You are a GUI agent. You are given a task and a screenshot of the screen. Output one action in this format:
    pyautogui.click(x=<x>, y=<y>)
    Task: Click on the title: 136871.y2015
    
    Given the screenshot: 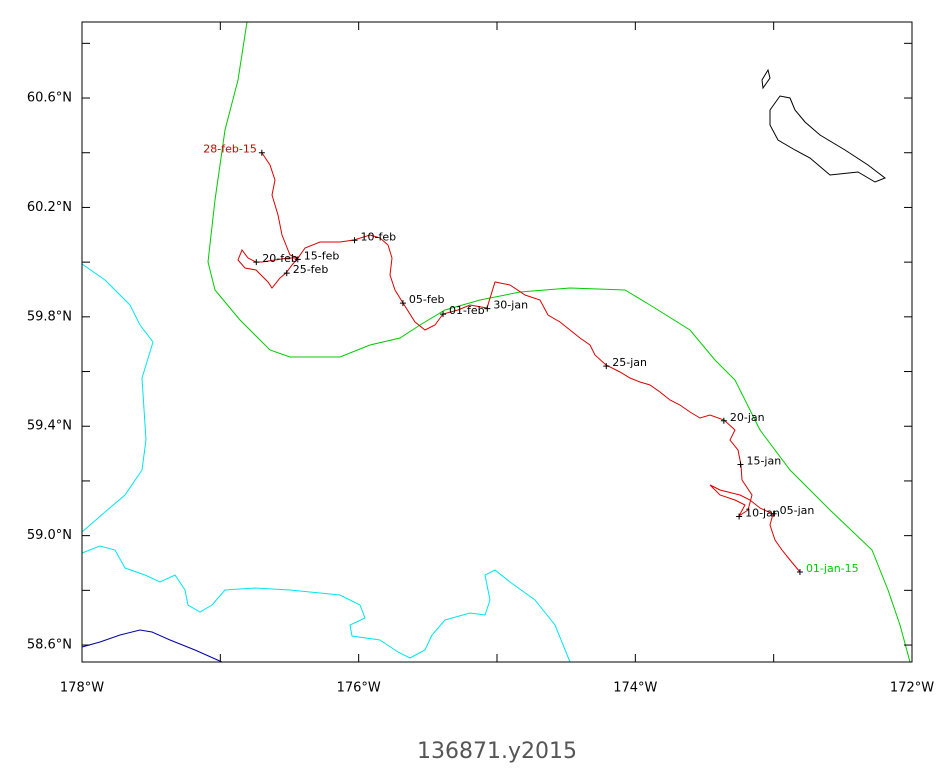 What is the action you would take?
    pyautogui.click(x=497, y=751)
    